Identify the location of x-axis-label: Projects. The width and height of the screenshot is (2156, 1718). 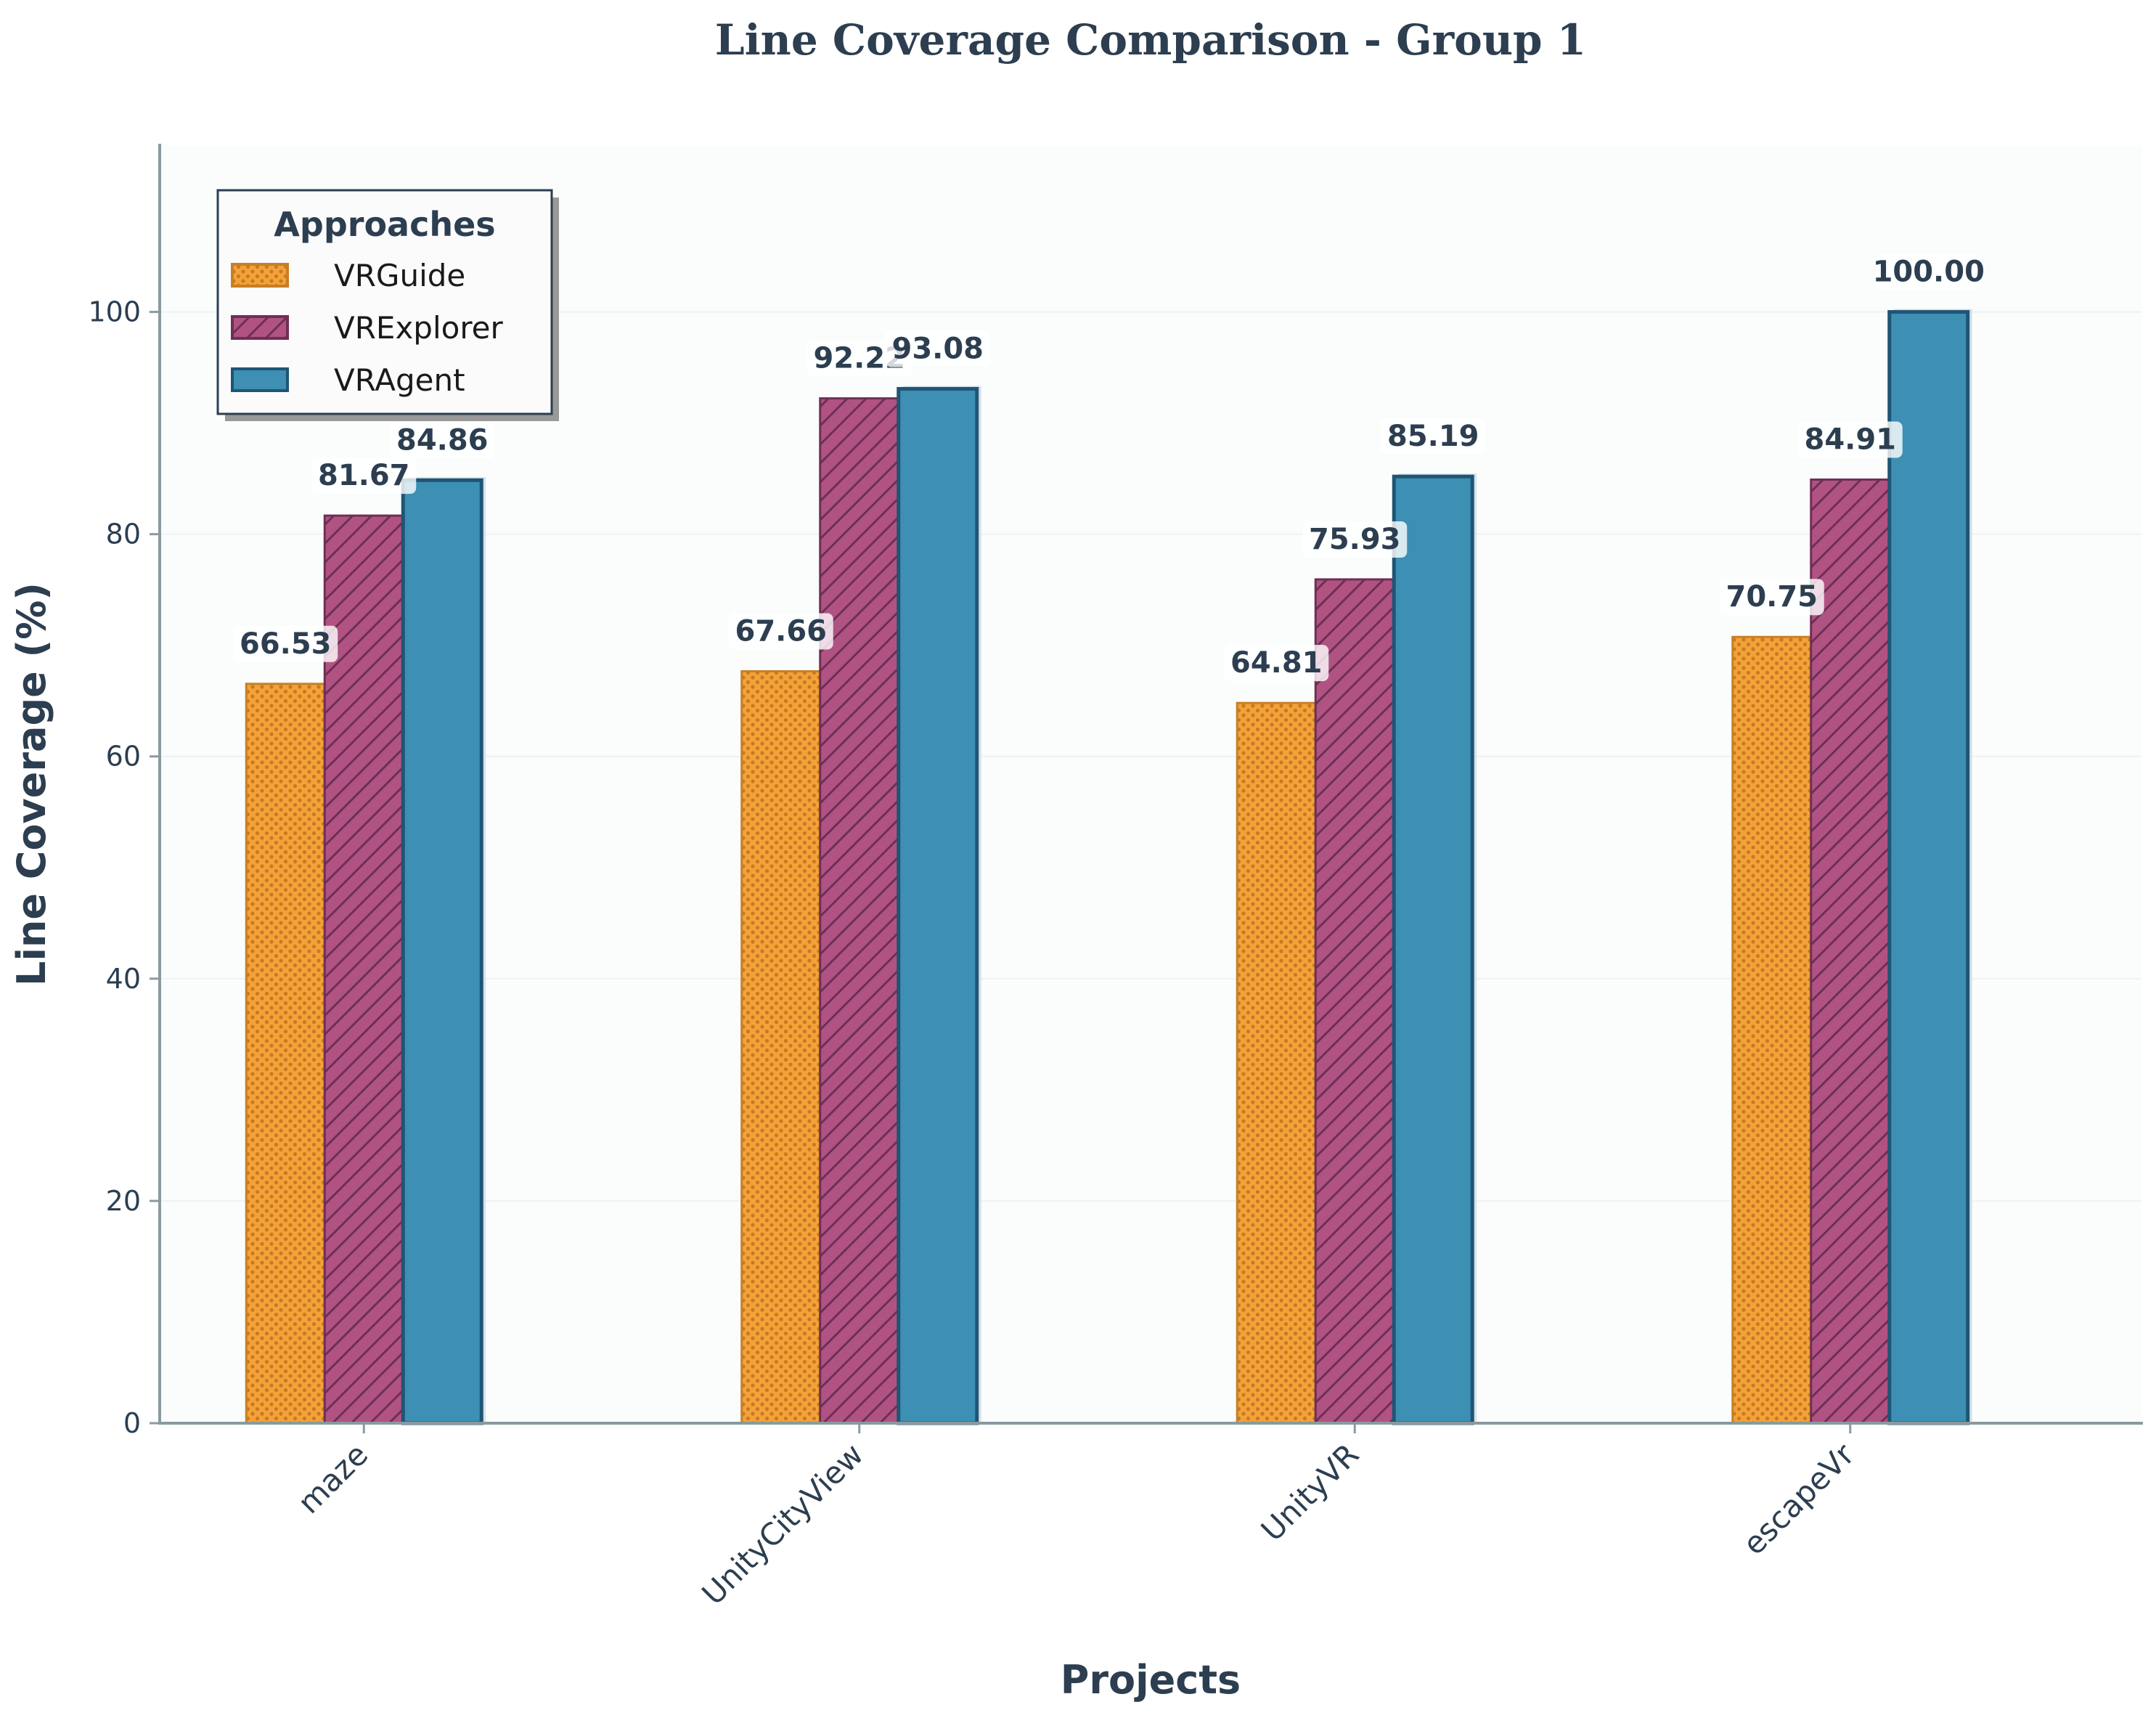
(1151, 1680).